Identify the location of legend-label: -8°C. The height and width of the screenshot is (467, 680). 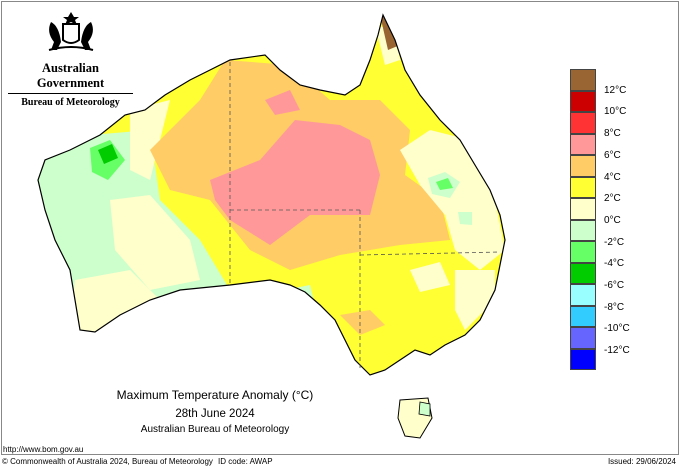
(614, 307).